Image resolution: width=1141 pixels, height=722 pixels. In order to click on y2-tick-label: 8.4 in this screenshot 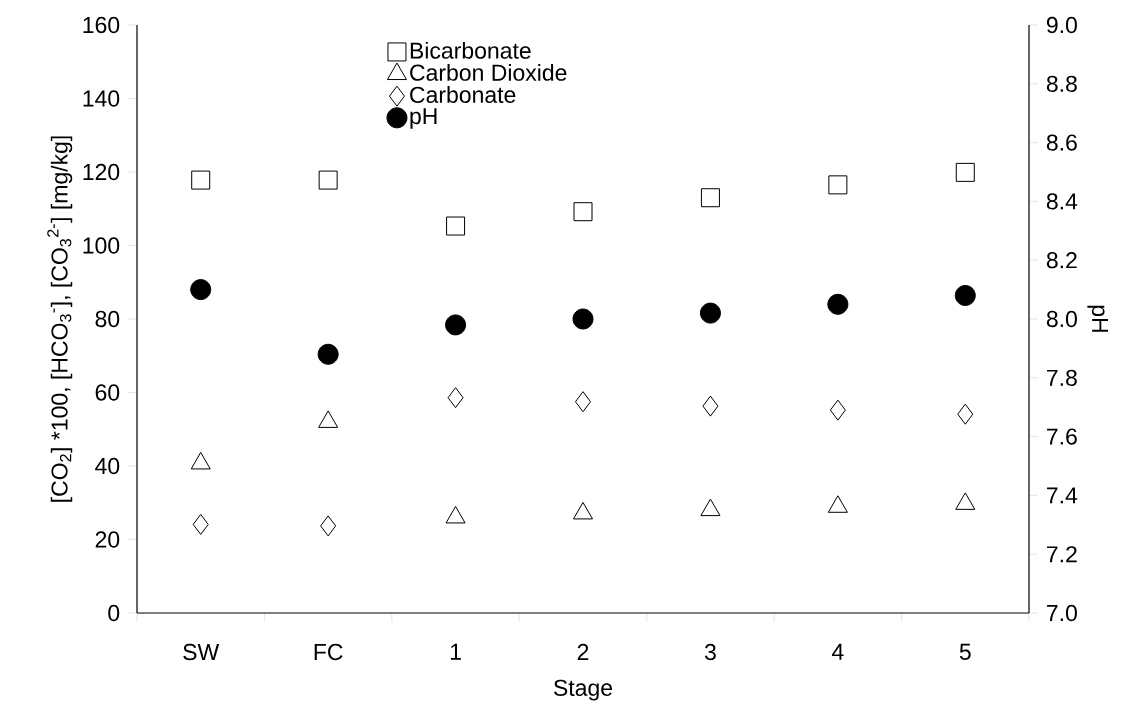, I will do `click(1062, 201)`.